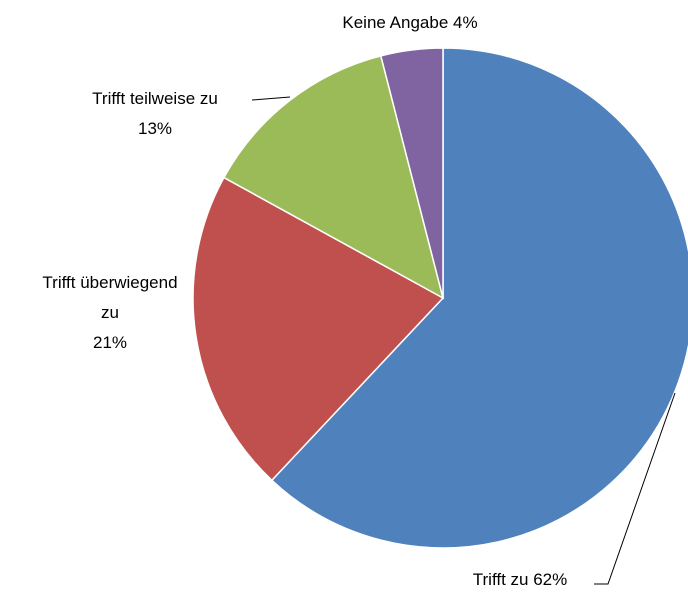 This screenshot has height=597, width=688. I want to click on slice-label: Trifft zu 62%, so click(520, 580).